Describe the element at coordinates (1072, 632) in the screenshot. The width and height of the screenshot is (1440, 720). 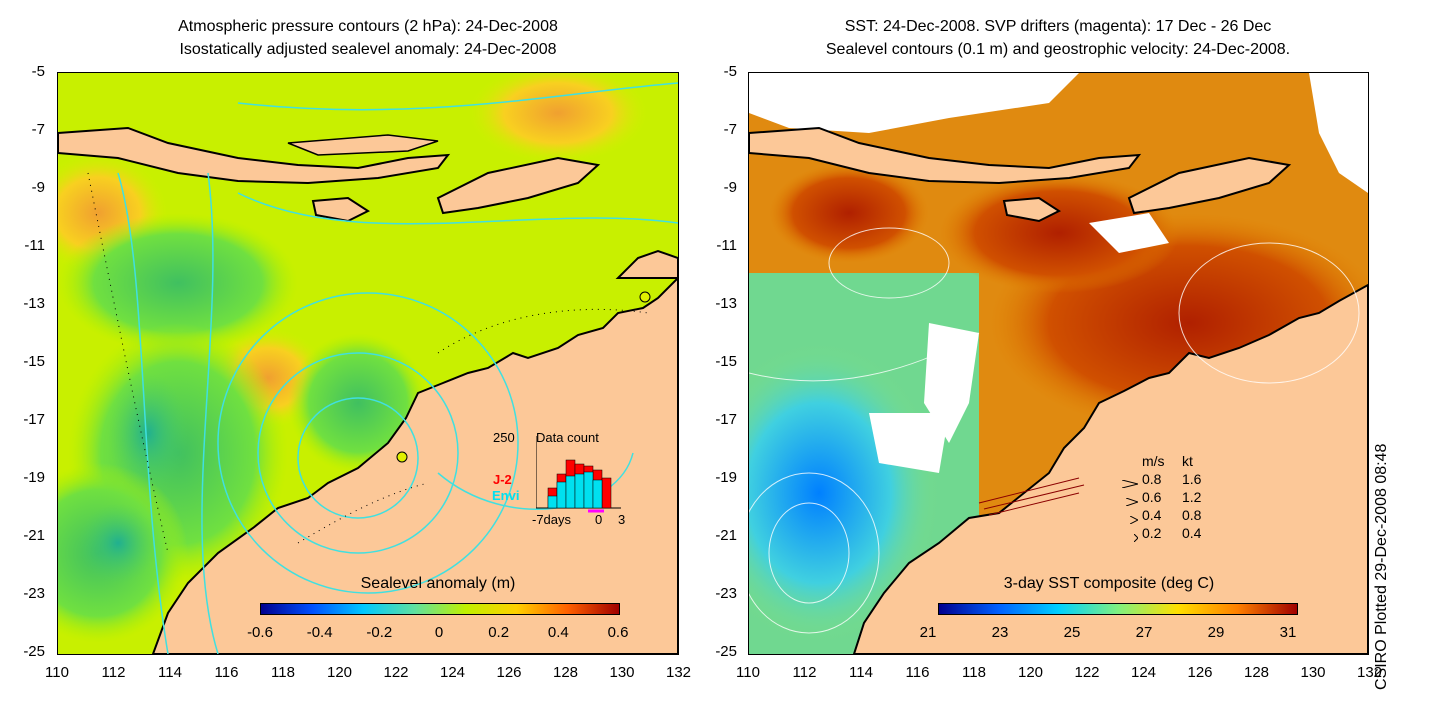
I see `colorbar-tick-label: 25` at that location.